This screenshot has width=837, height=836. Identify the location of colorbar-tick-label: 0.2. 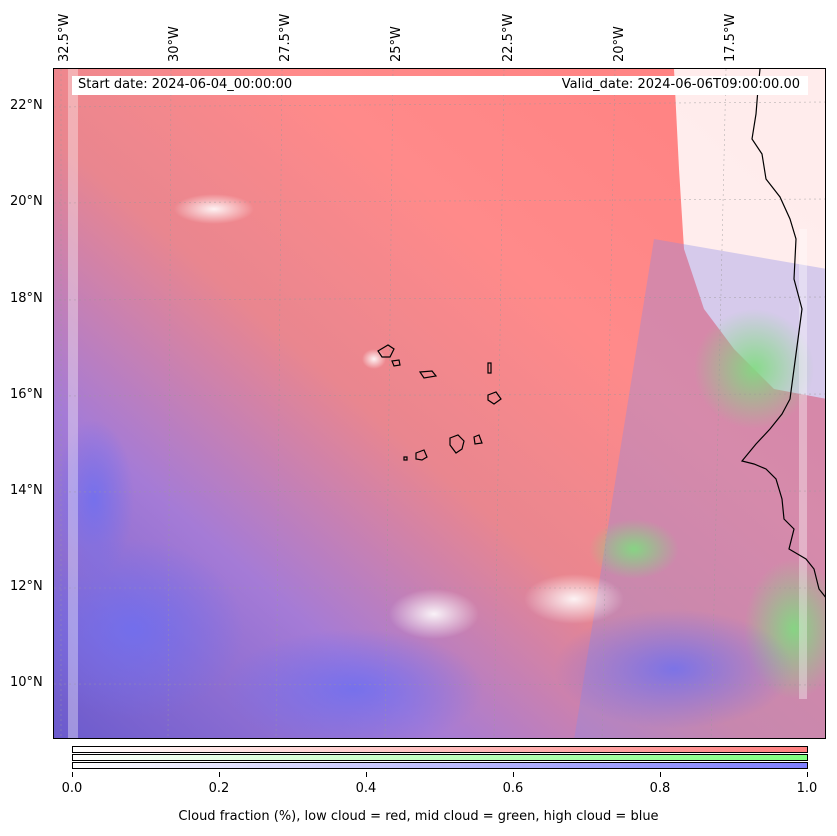
(219, 788).